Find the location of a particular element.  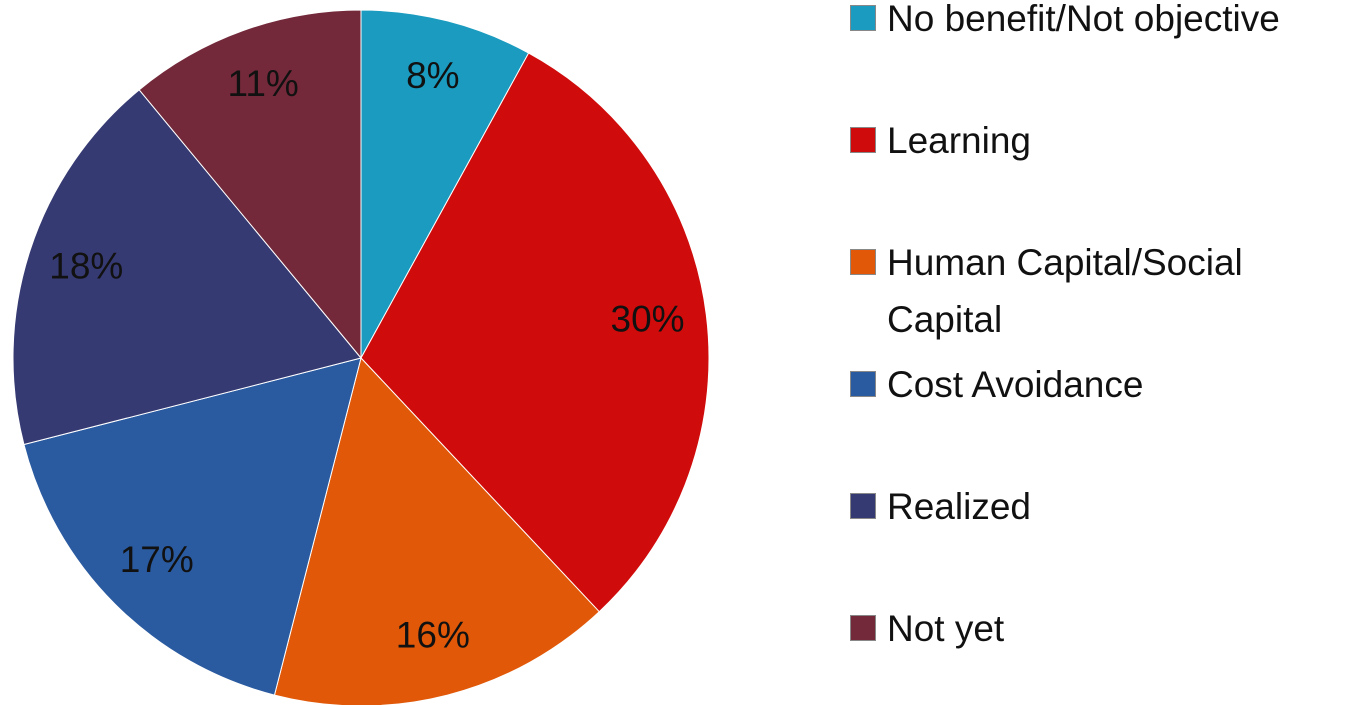

legend-item: Cost Avoidance is located at coordinates (1100, 384).